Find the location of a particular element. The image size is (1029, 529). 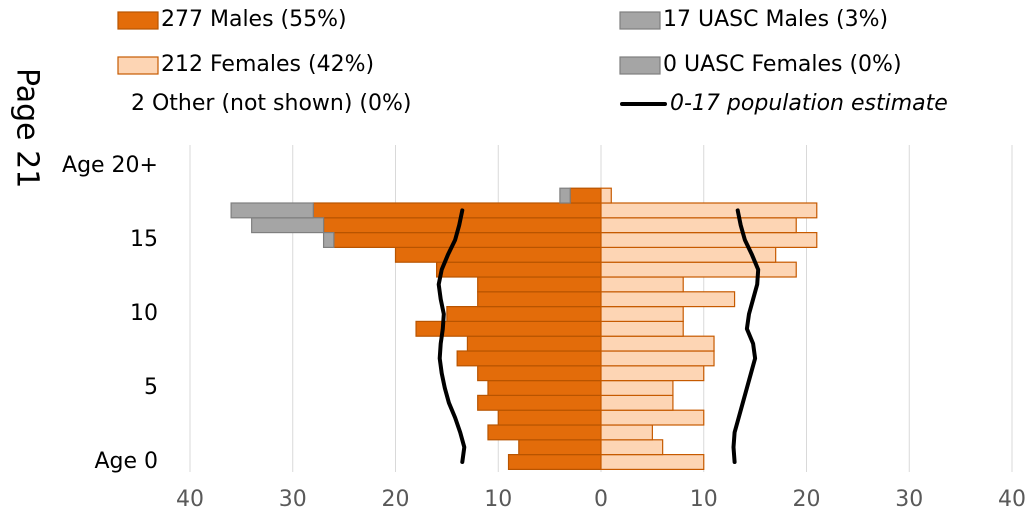

page-label: Page 21 is located at coordinates (27, 128).